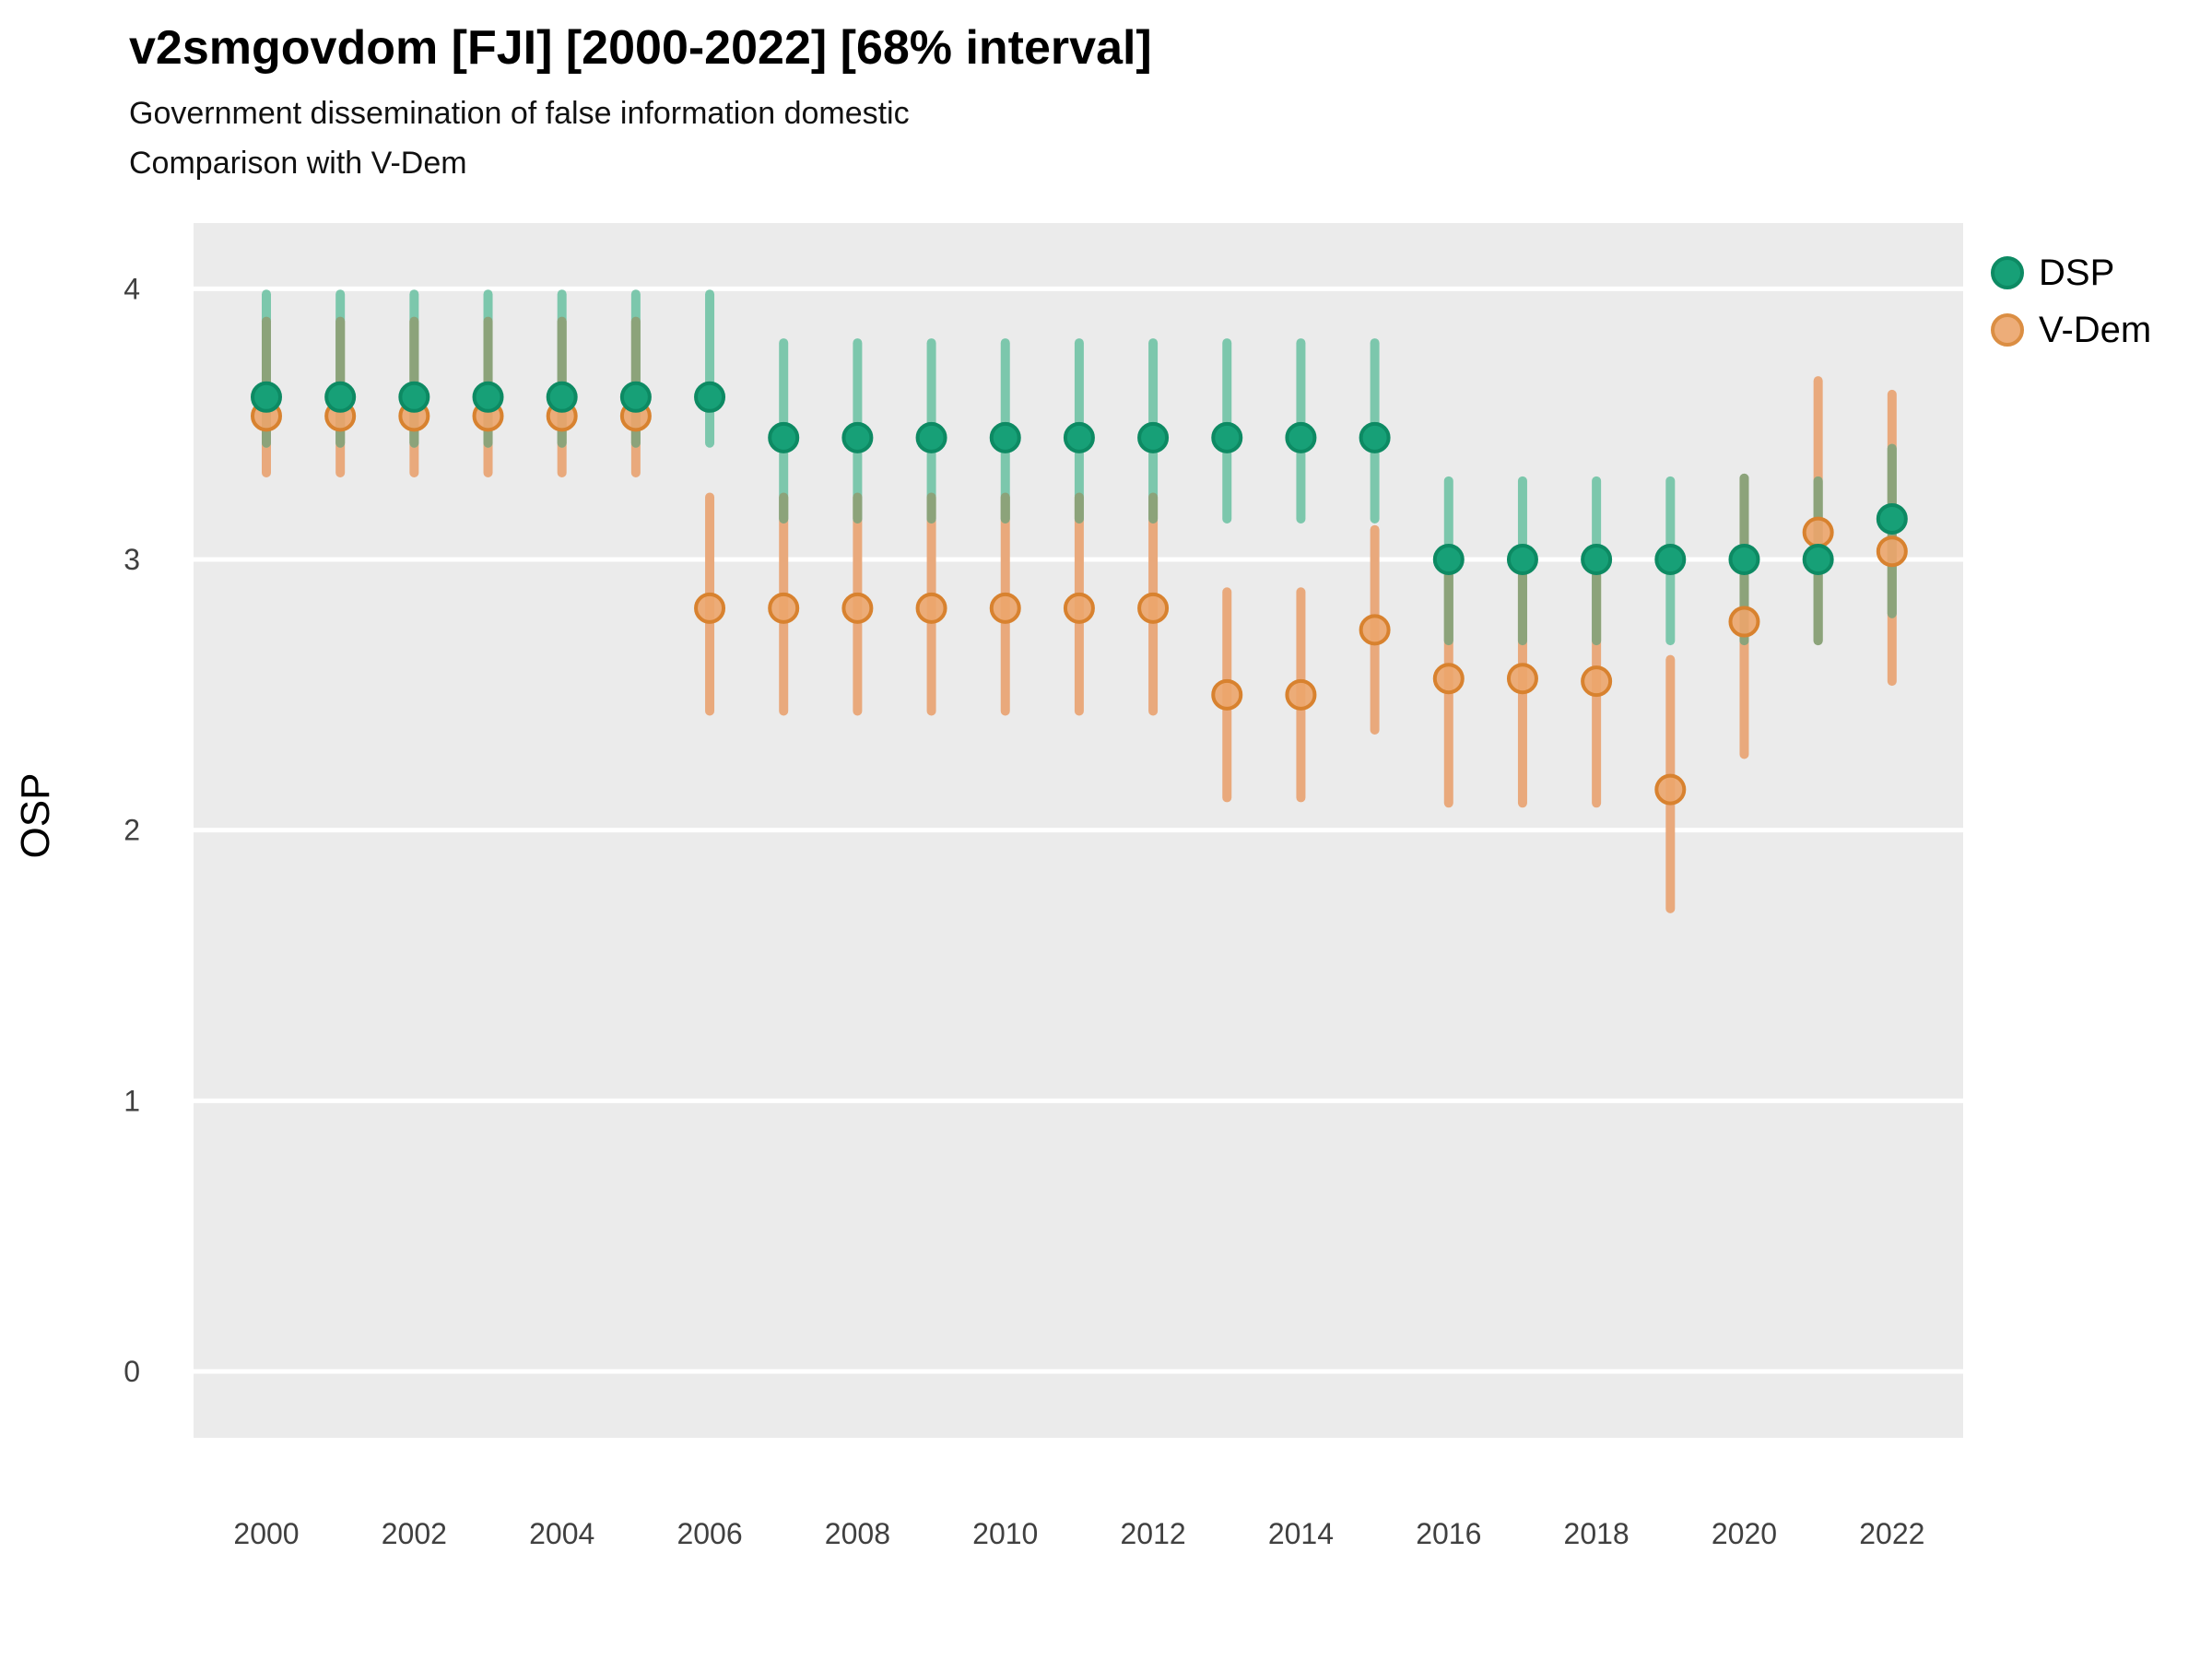  I want to click on pointrange-2018, so click(1597, 642).